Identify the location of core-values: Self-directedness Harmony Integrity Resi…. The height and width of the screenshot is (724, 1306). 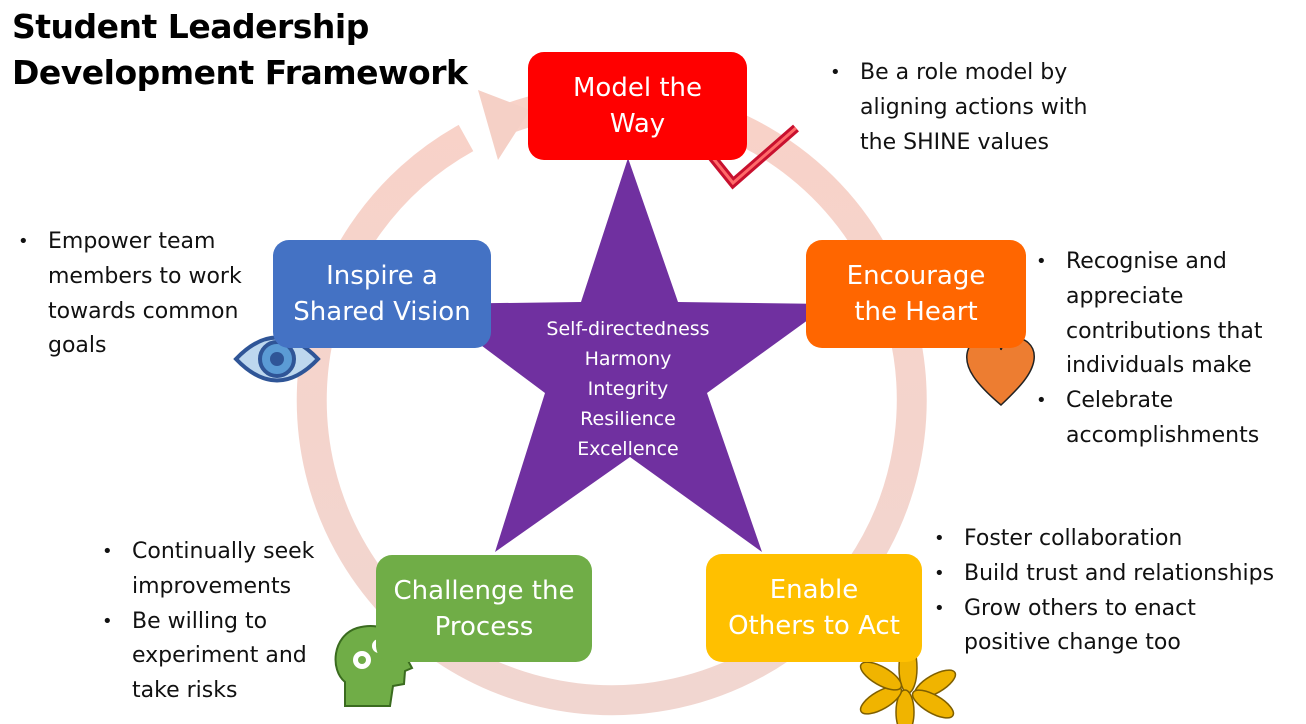
(628, 389).